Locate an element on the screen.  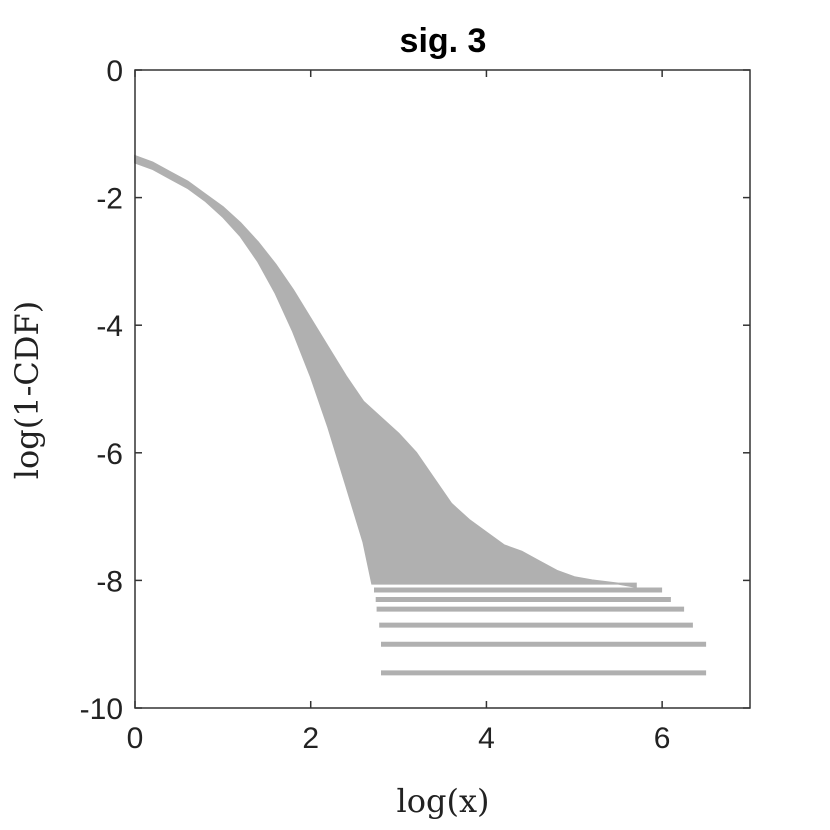
y-tick-label: 0 is located at coordinates (114, 71).